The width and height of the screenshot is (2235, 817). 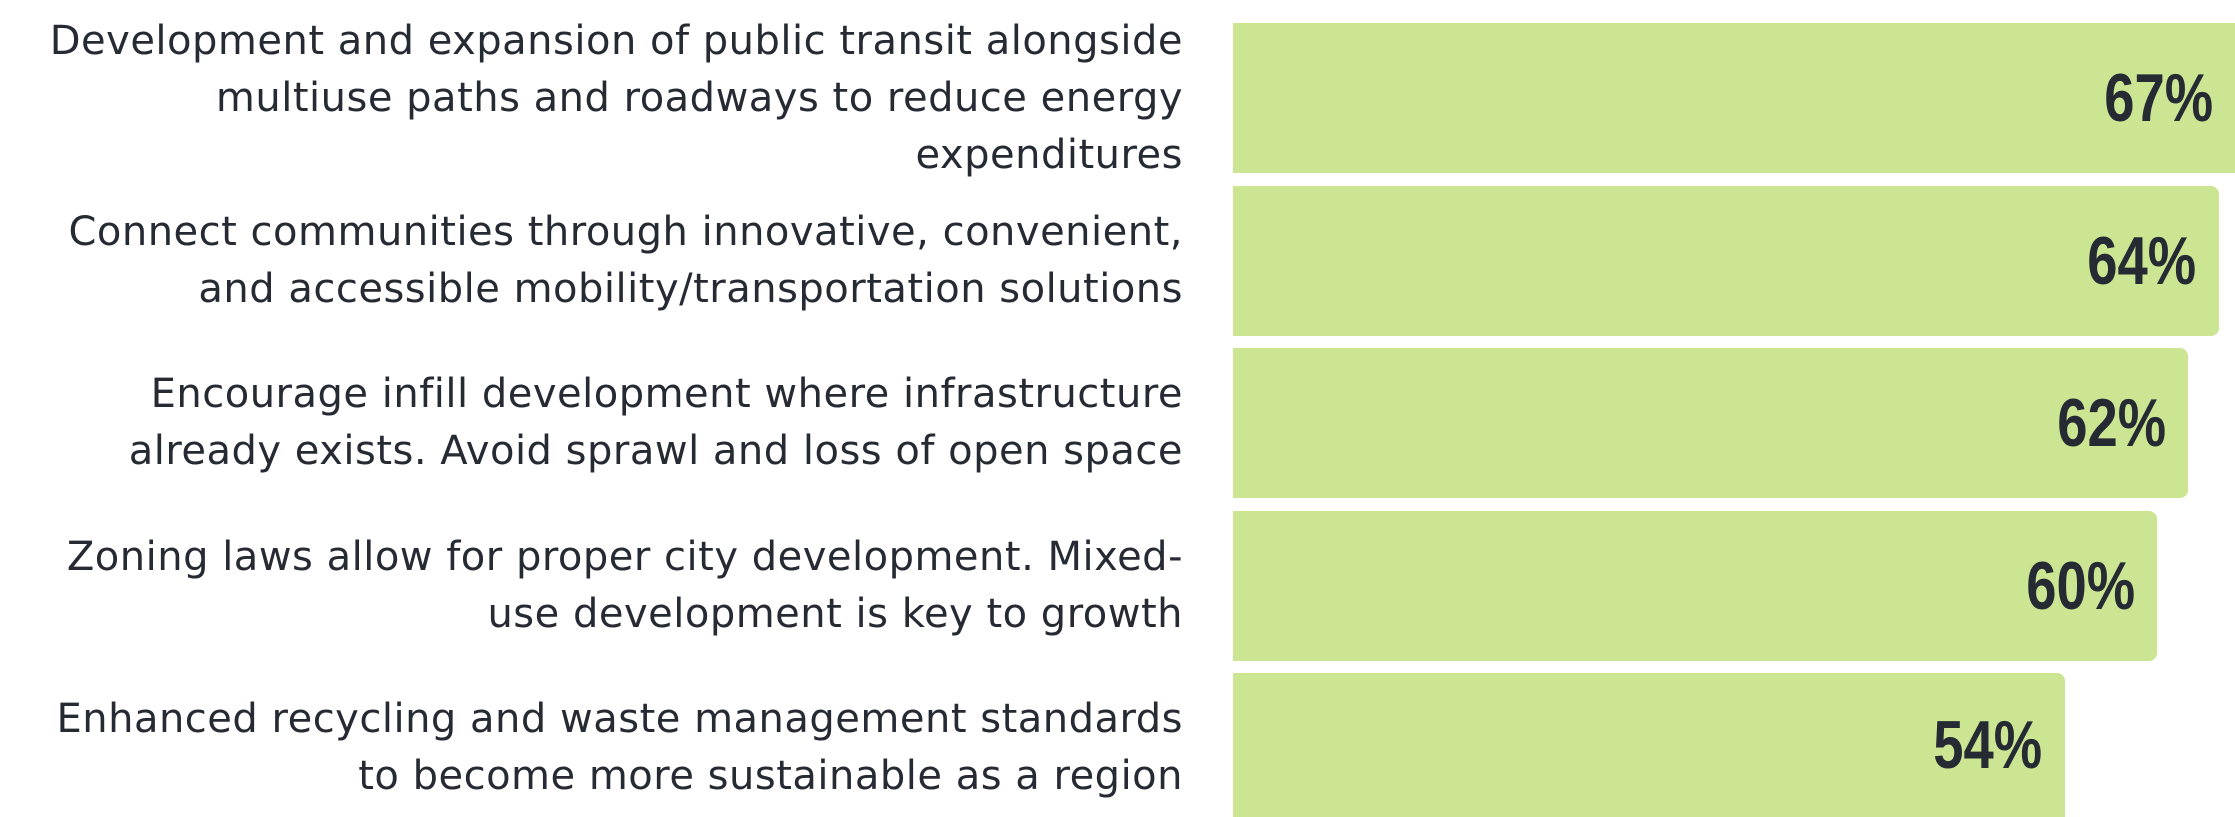 I want to click on bar: 54%, so click(x=1649, y=745).